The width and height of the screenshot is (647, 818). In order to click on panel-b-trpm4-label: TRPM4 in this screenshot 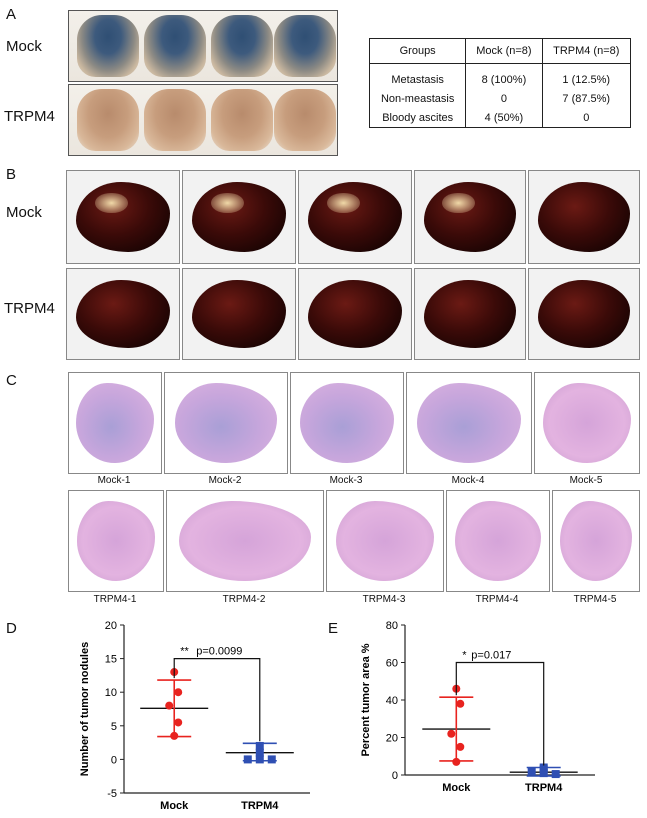, I will do `click(29, 308)`.